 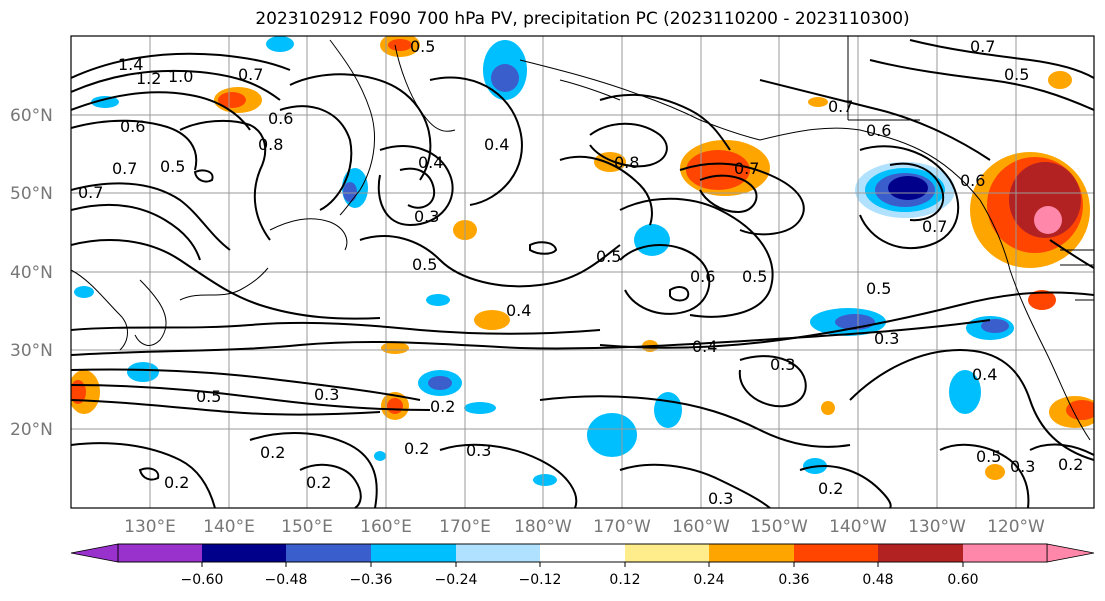 I want to click on colorbar-tick-label: −0.36, so click(x=371, y=580).